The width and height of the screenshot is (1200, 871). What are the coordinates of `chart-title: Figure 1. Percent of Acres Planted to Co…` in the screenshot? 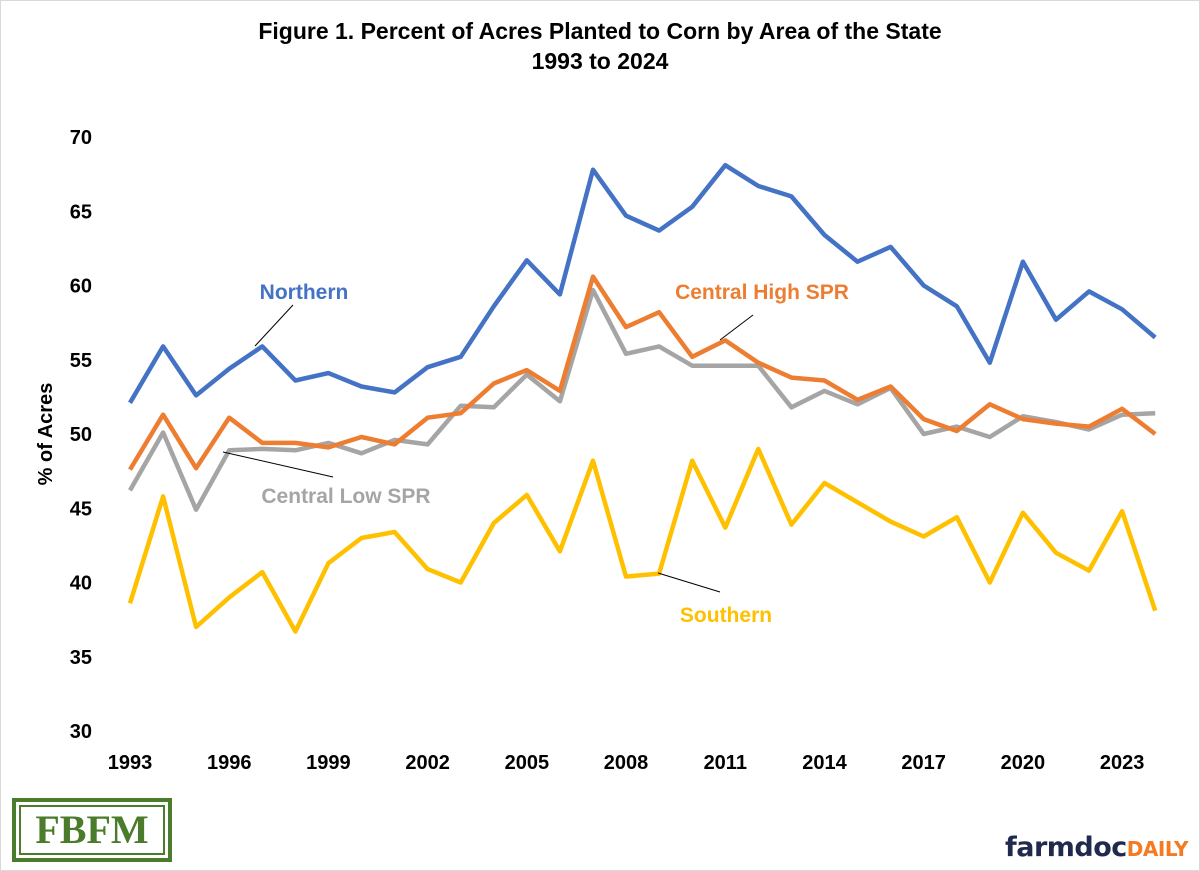 It's located at (600, 46).